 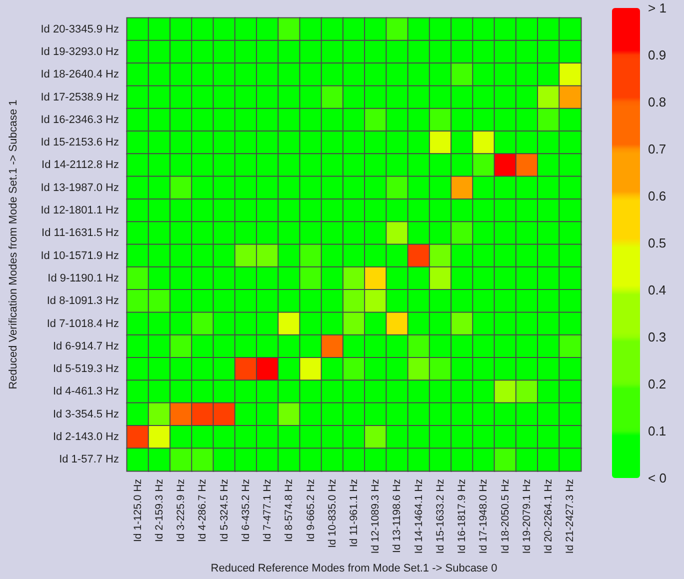 What do you see at coordinates (657, 102) in the screenshot?
I see `color-bar-label: 0.8` at bounding box center [657, 102].